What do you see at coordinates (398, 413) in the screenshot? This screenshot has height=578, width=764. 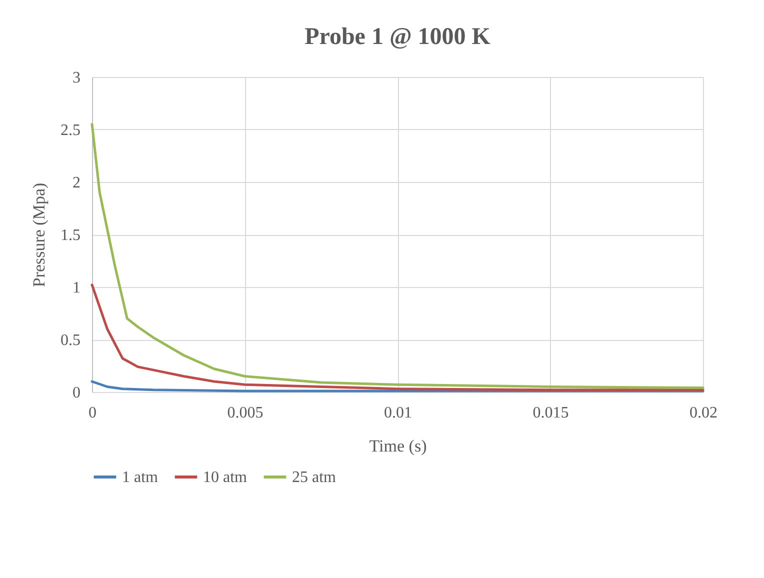 I see `x-tick-label: 0.01` at bounding box center [398, 413].